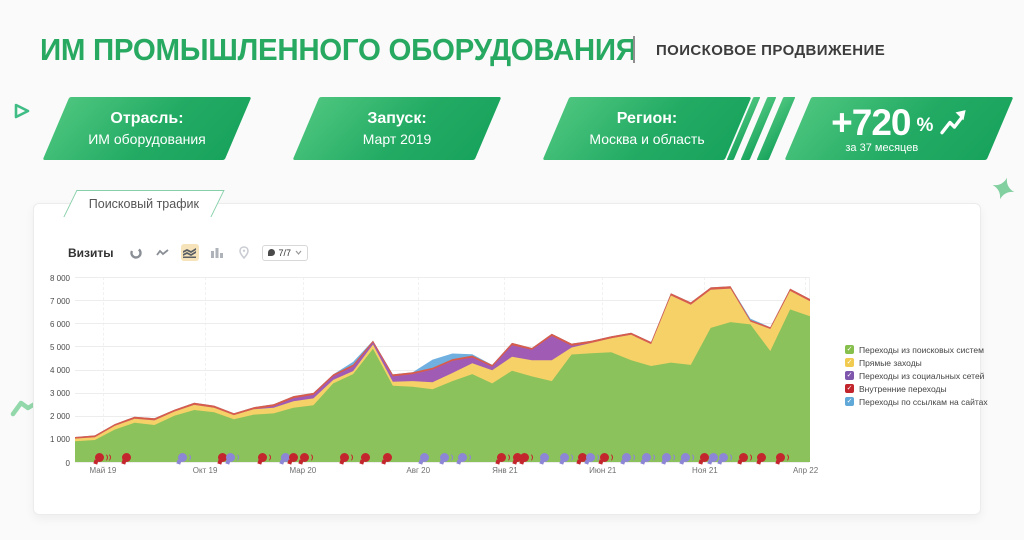 Image resolution: width=1024 pixels, height=540 pixels. What do you see at coordinates (205, 470) in the screenshot?
I see `x-tick-label: Окт 19` at bounding box center [205, 470].